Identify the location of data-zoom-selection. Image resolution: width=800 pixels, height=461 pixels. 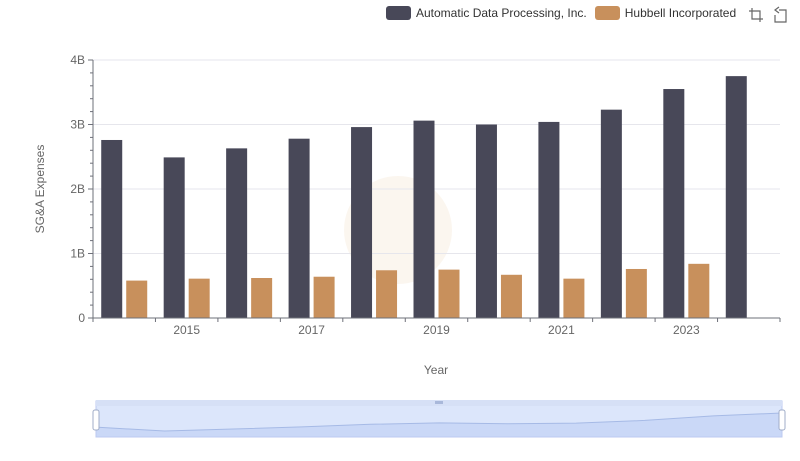
(439, 419).